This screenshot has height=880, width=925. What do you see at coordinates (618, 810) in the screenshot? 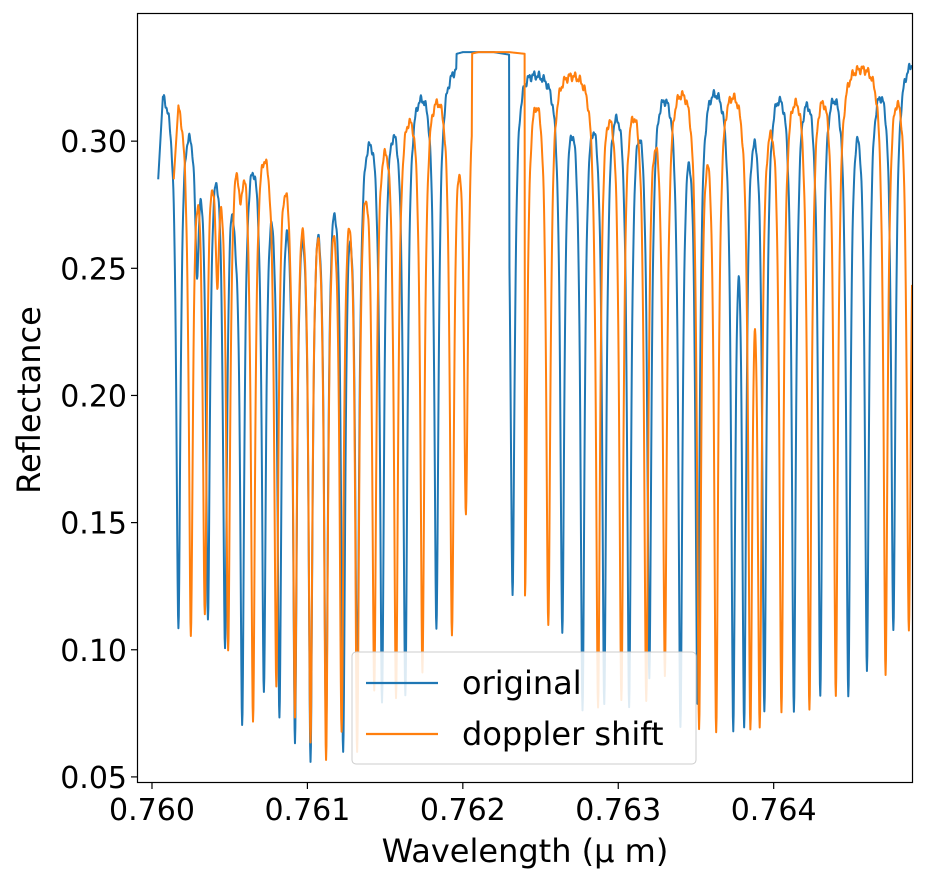
I see `x-tick-label: 0.763` at bounding box center [618, 810].